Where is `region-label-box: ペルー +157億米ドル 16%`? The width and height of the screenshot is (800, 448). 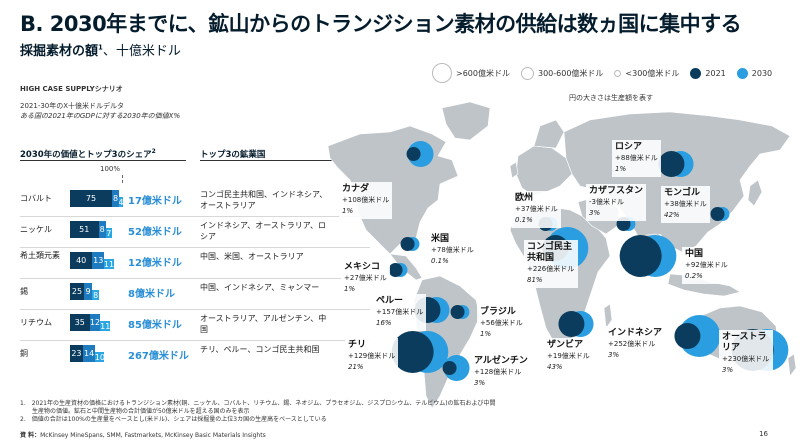 region-label-box: ペルー +157億米ドル 16% is located at coordinates (400, 312).